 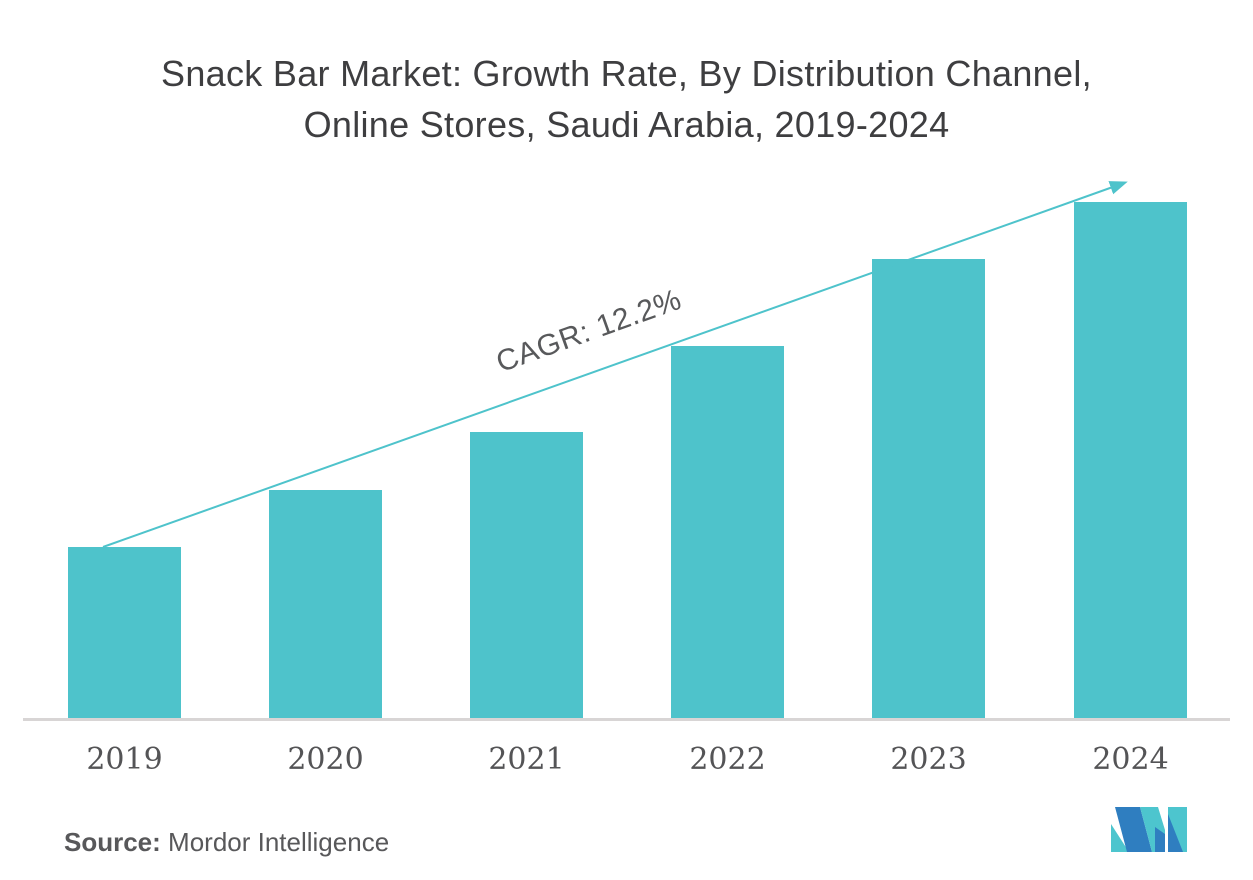 What do you see at coordinates (626, 124) in the screenshot?
I see `chart-title-line2: Online Stores, Saudi Arabia, 2019-2024` at bounding box center [626, 124].